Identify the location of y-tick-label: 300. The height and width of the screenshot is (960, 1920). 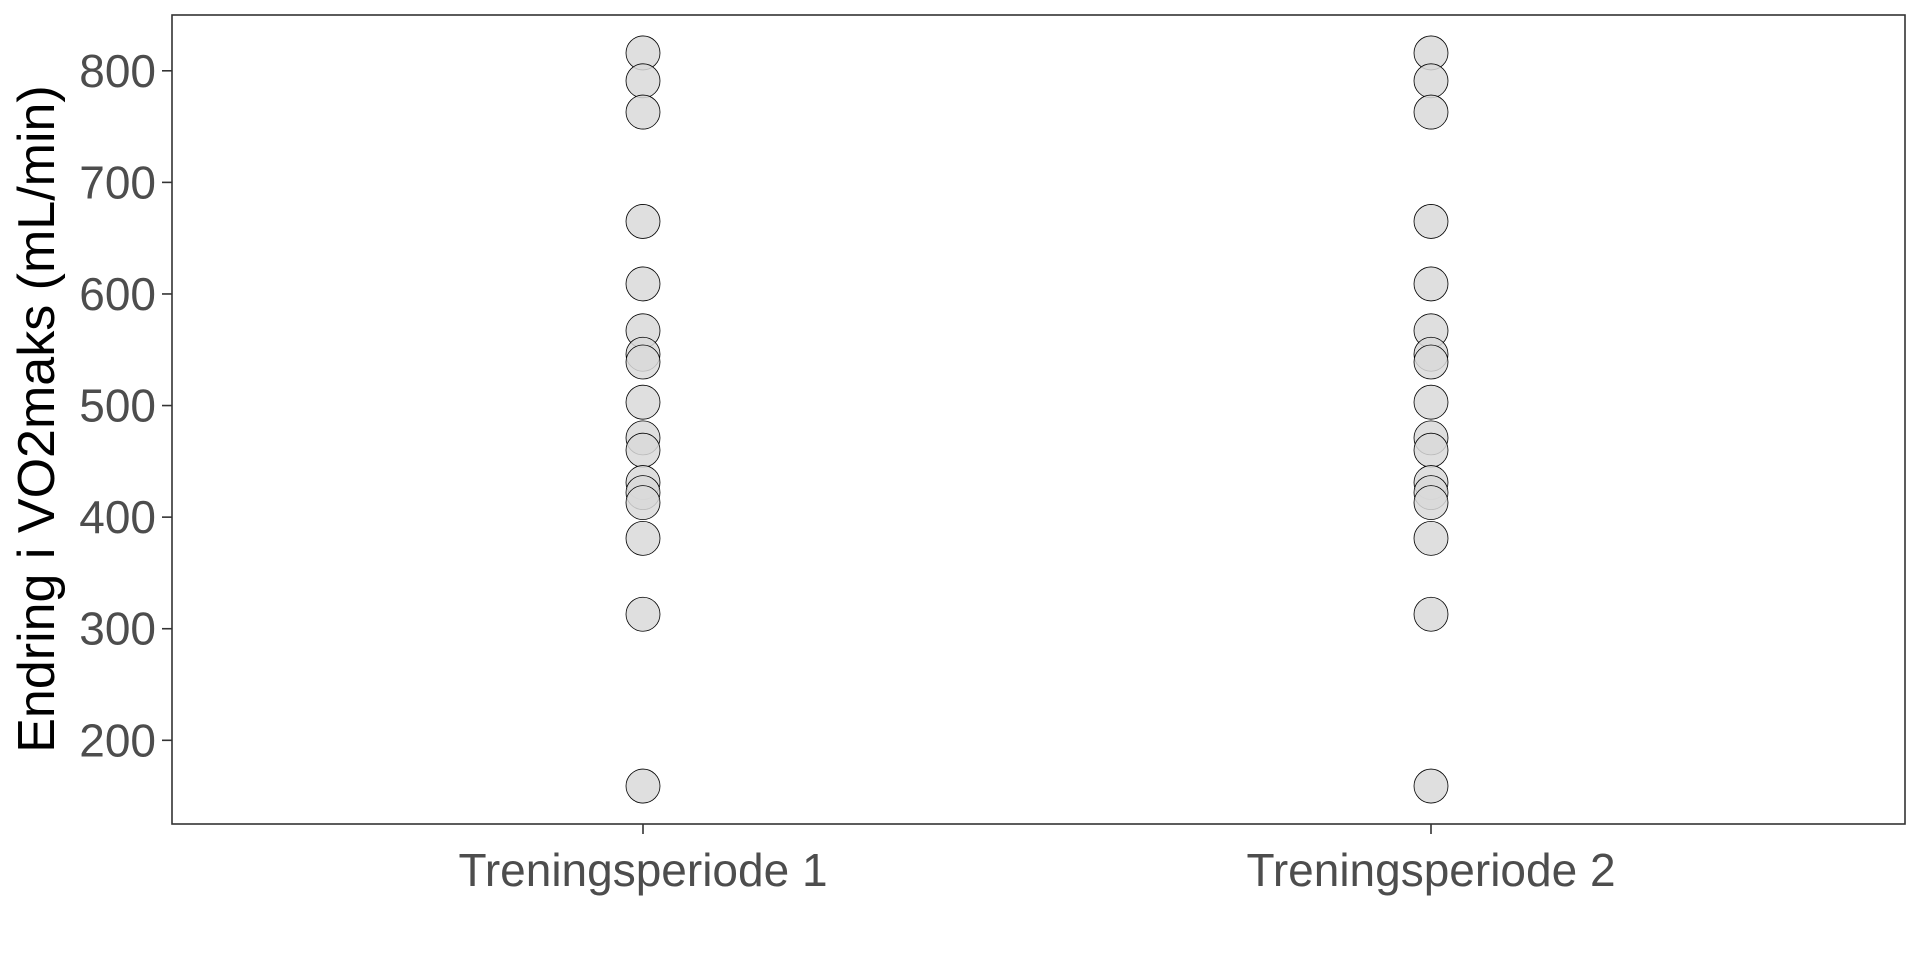
(117, 629).